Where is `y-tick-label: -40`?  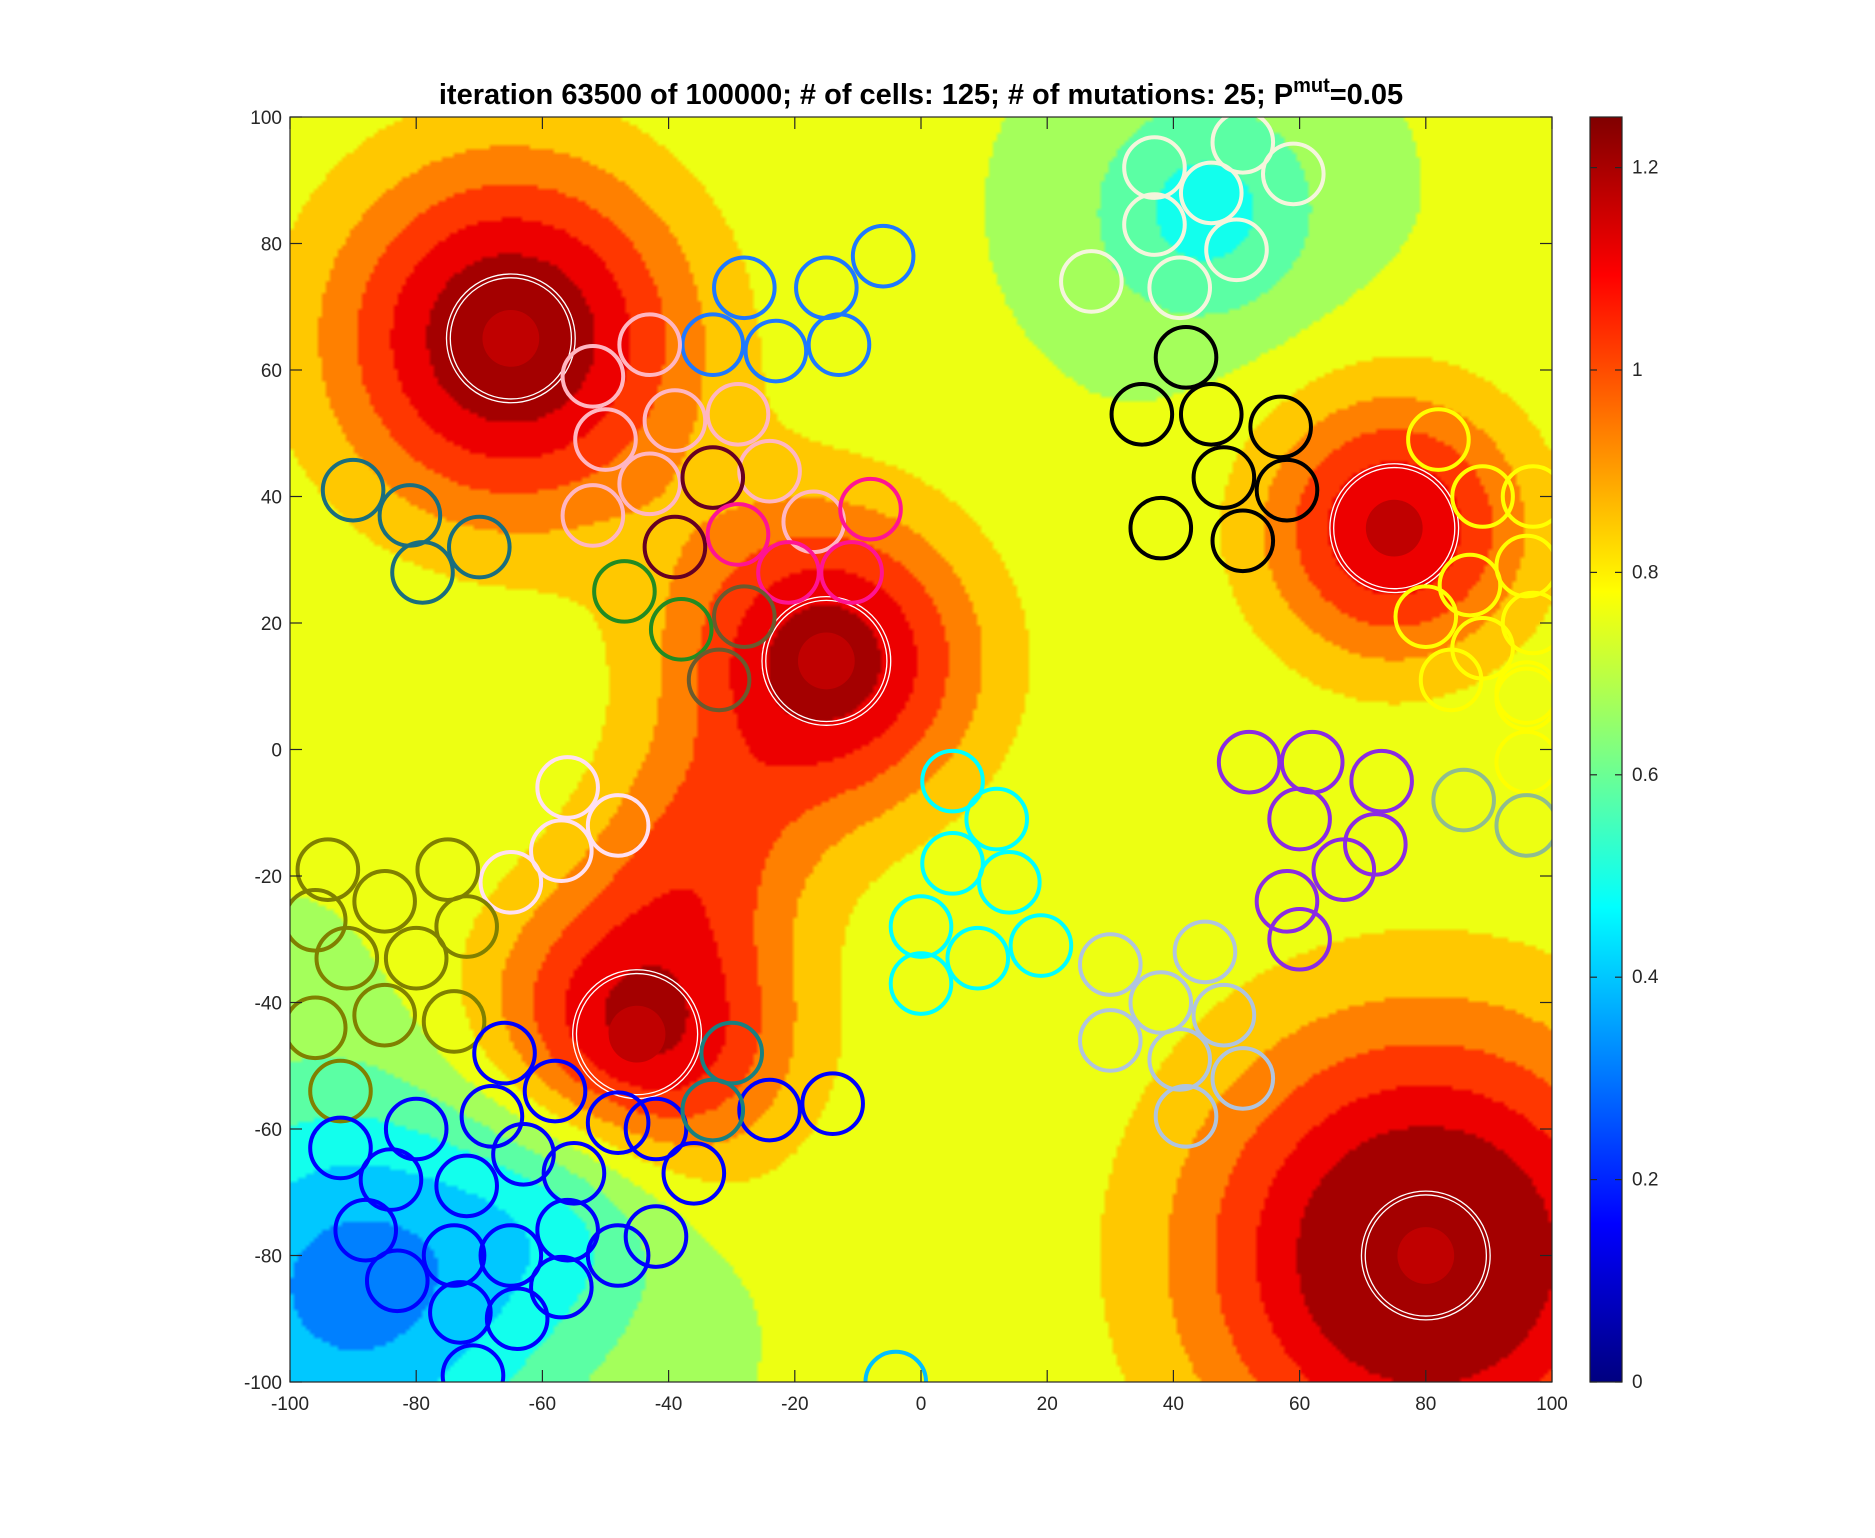 y-tick-label: -40 is located at coordinates (268, 1004).